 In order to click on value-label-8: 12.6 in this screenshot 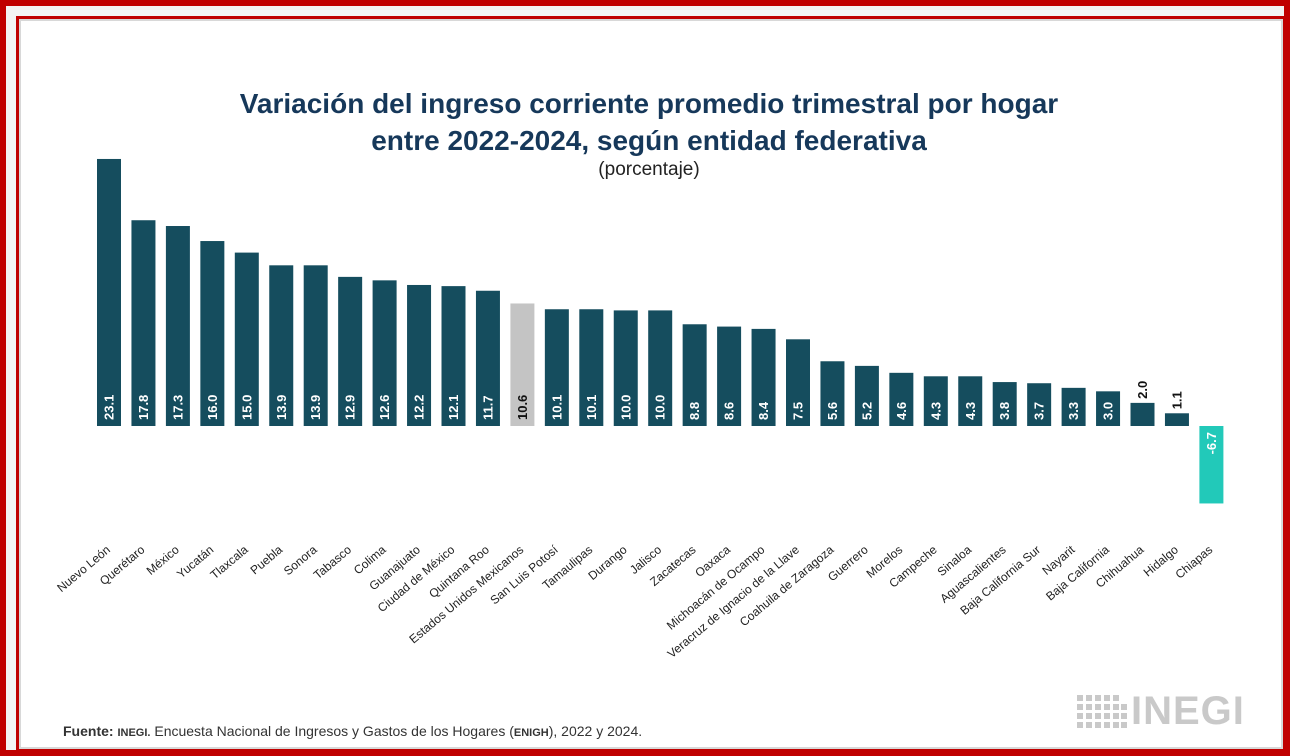, I will do `click(384, 407)`.